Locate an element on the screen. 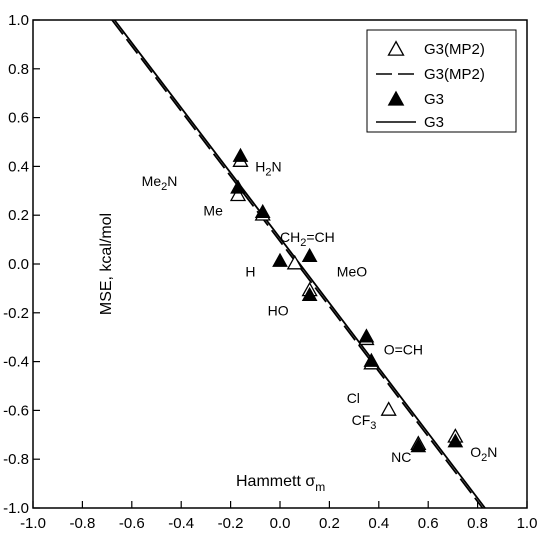 This screenshot has width=549, height=535. x-axis-ticks: -1.0 -0.8 -0.6 -0.4 -0.2 0.0 0.2 0.4 0.6 0.8 1.0 is located at coordinates (278, 516).